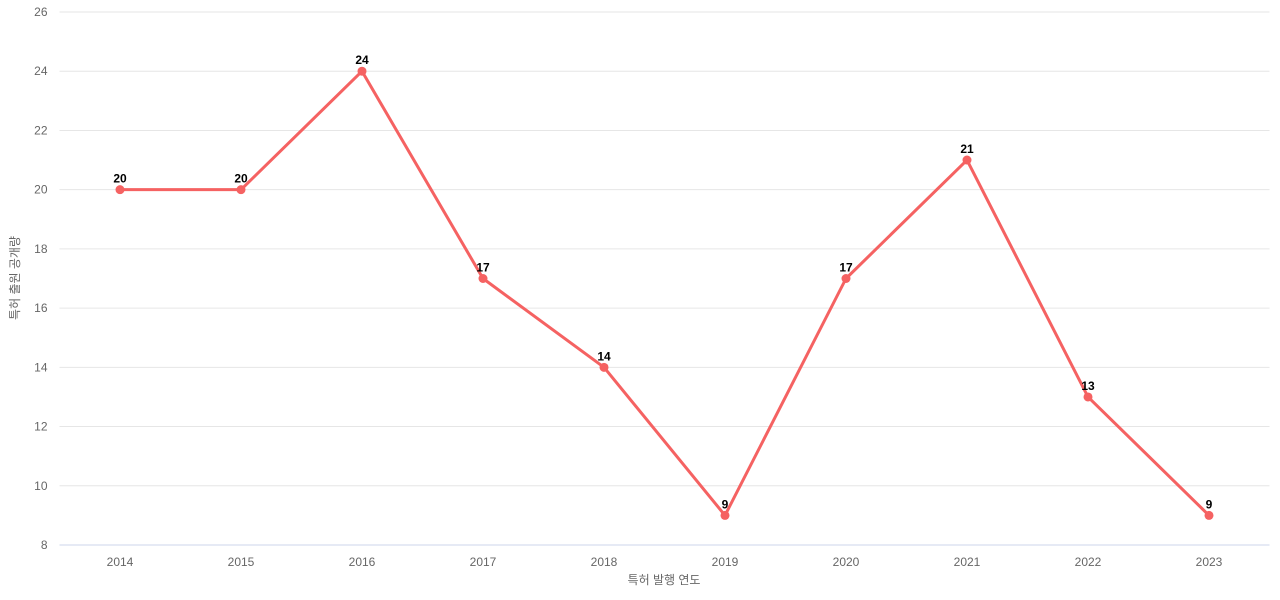 Image resolution: width=1280 pixels, height=600 pixels. Describe the element at coordinates (846, 562) in the screenshot. I see `x-tick-label: 2020` at that location.